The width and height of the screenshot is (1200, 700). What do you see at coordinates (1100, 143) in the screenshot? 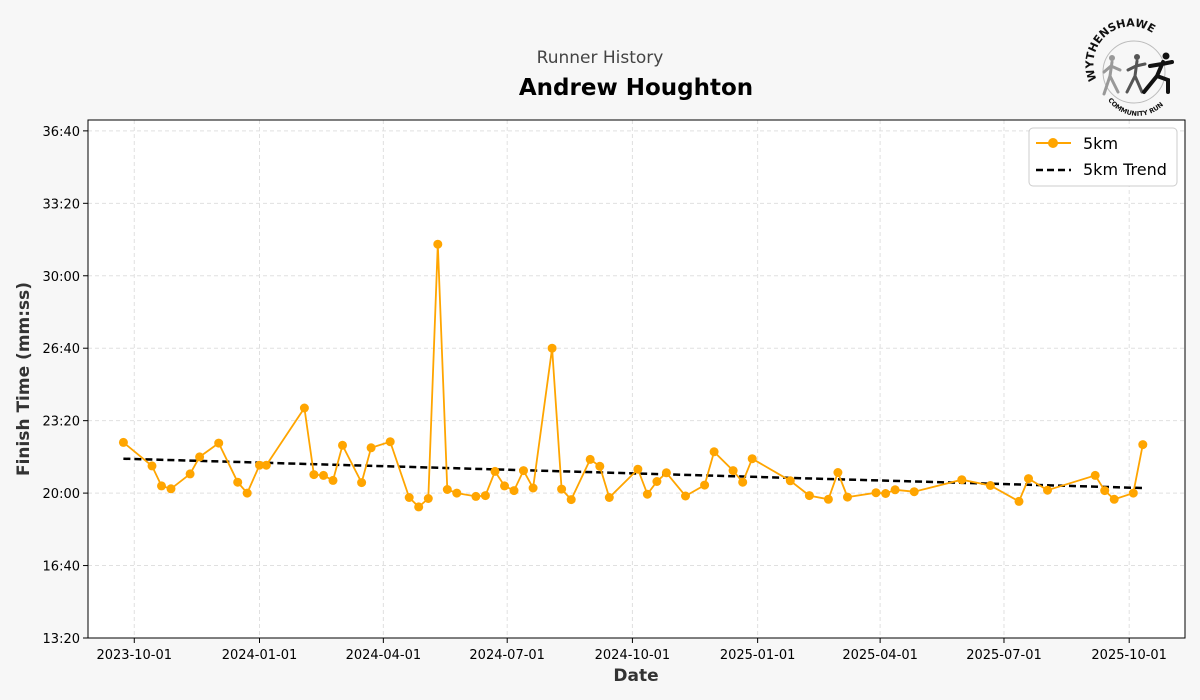
I see `legend-label-5km: 5km` at bounding box center [1100, 143].